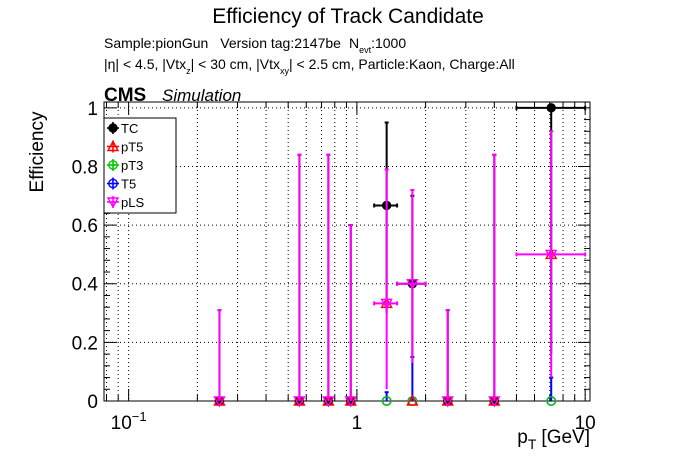 The image size is (696, 472). I want to click on legend: TC pT5 pT3 T5 pLS, so click(140, 165).